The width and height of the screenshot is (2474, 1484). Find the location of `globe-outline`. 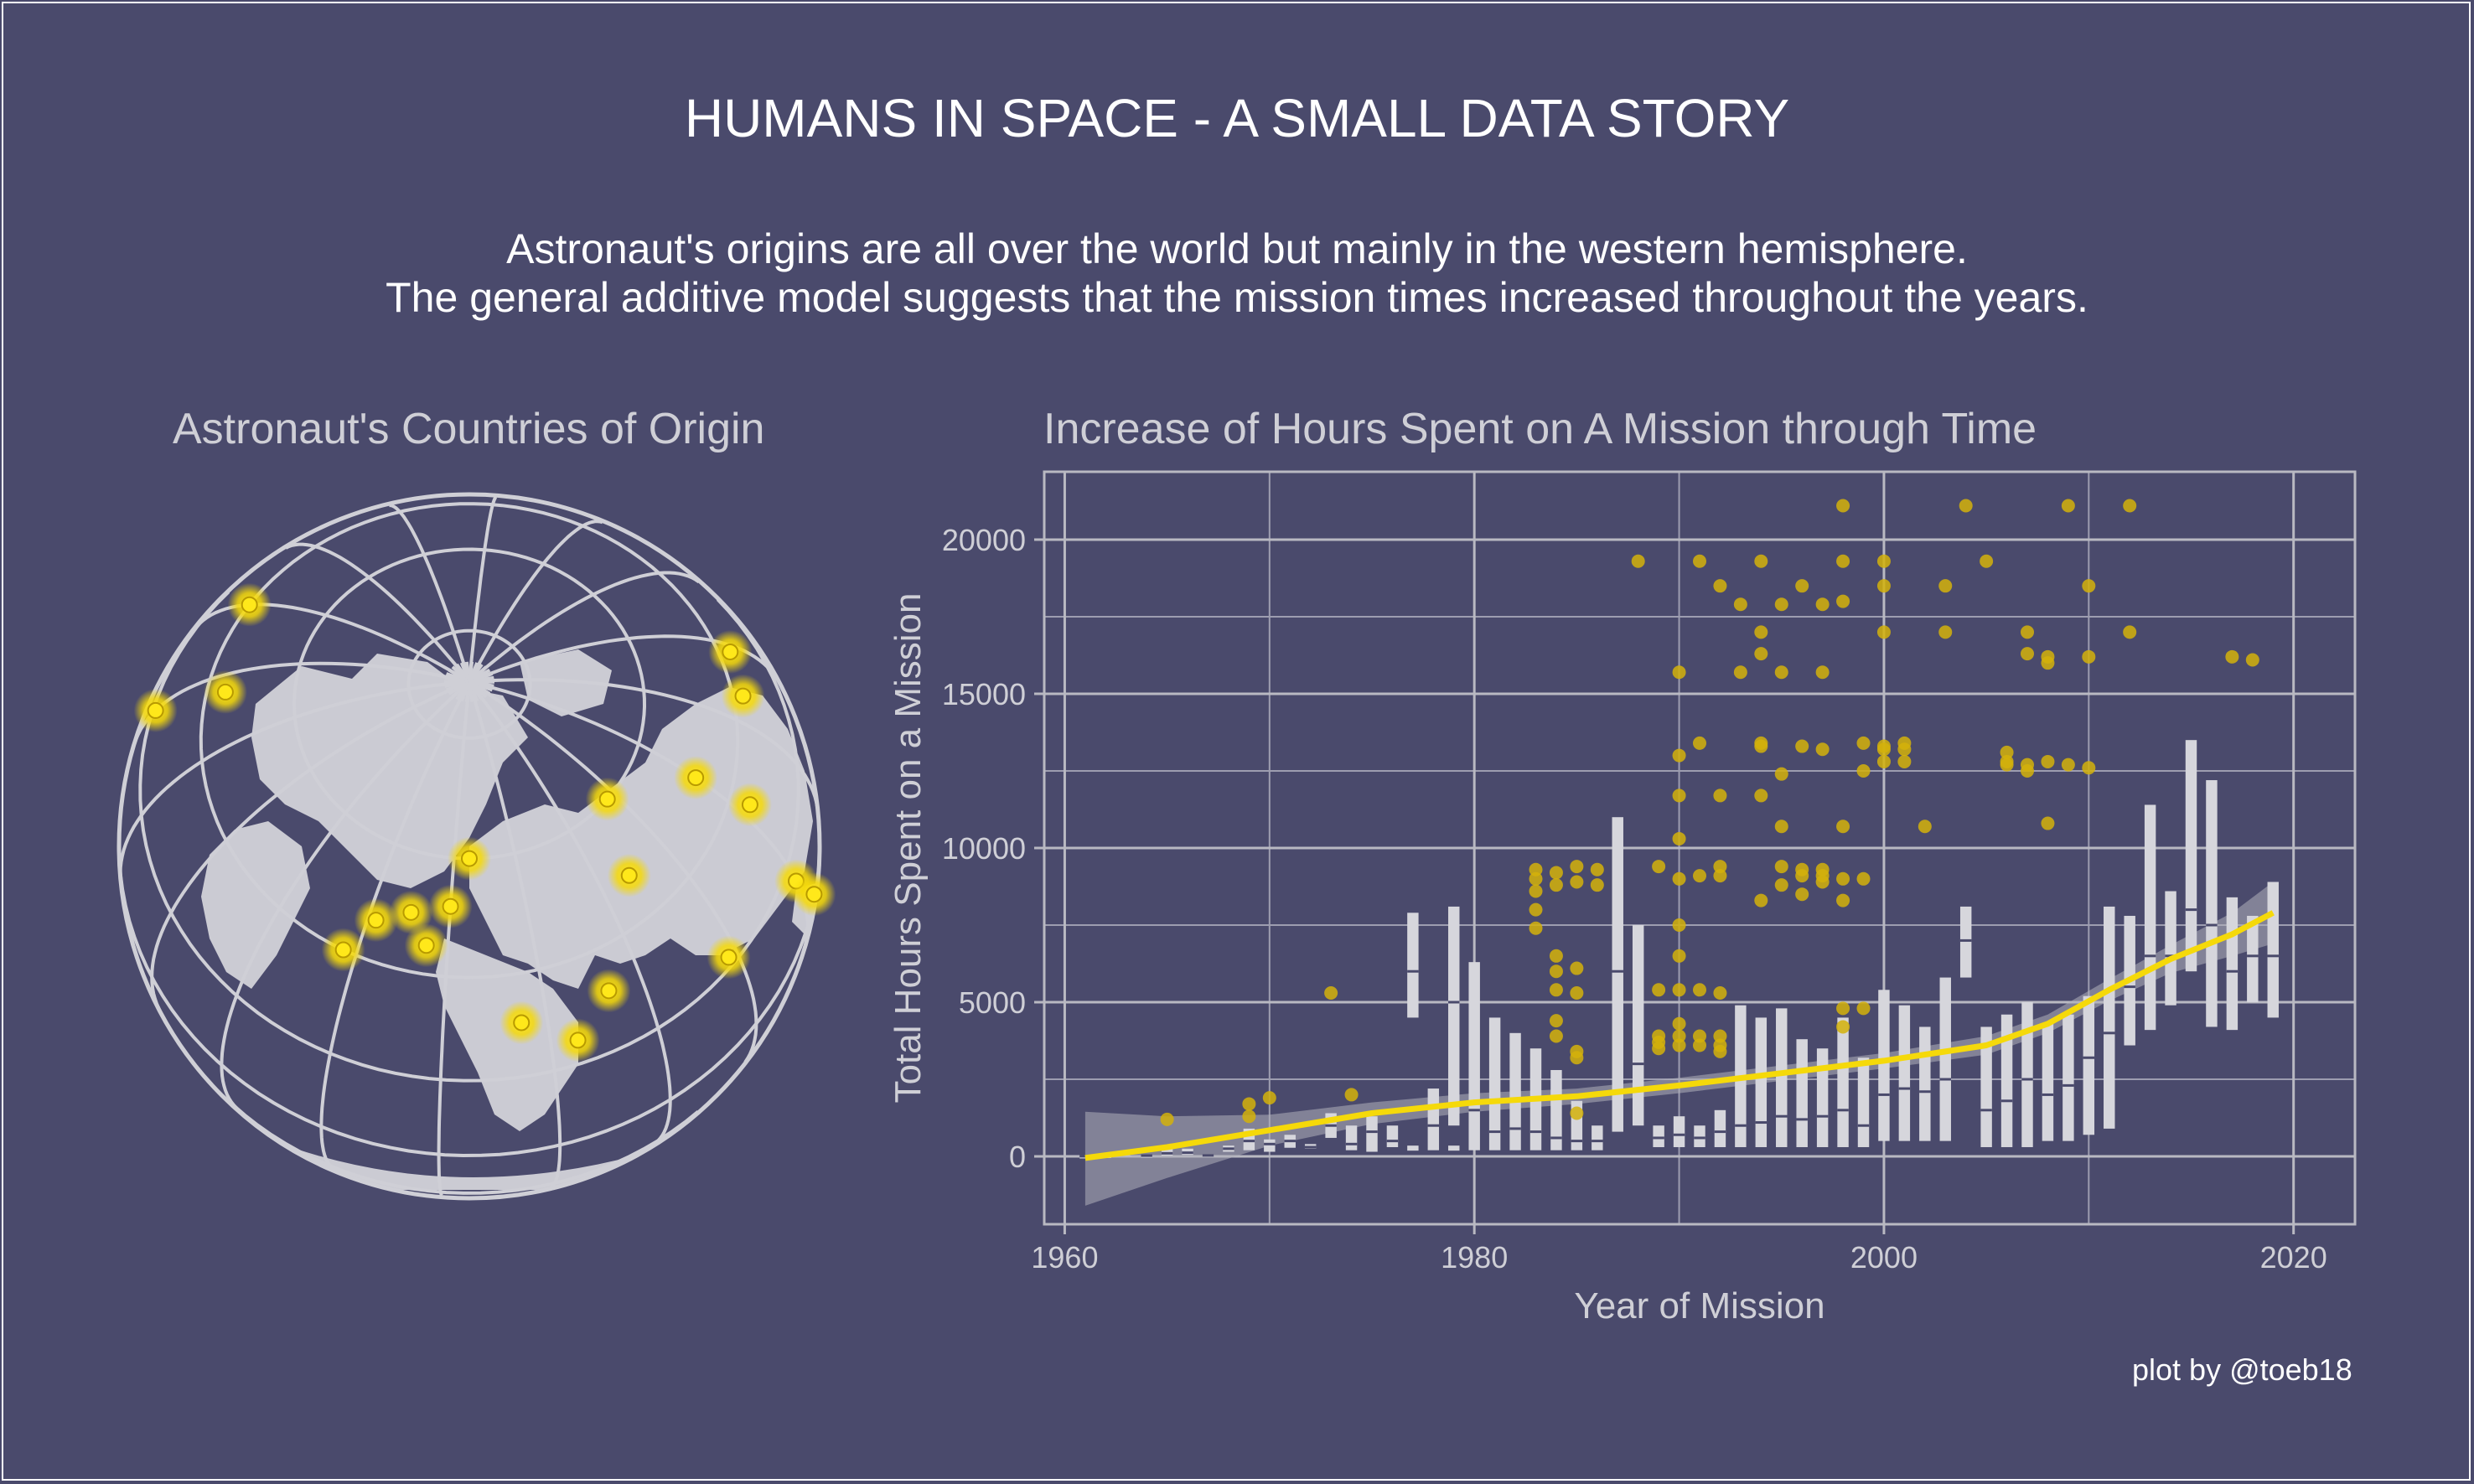

globe-outline is located at coordinates (469, 846).